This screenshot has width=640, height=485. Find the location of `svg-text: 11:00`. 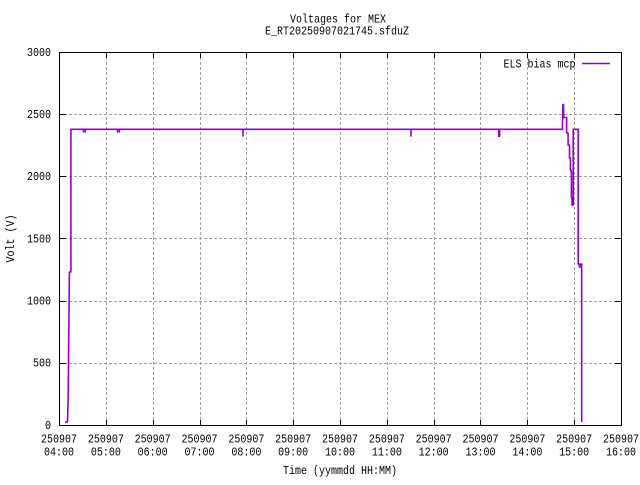

svg-text: 11:00 is located at coordinates (387, 453).